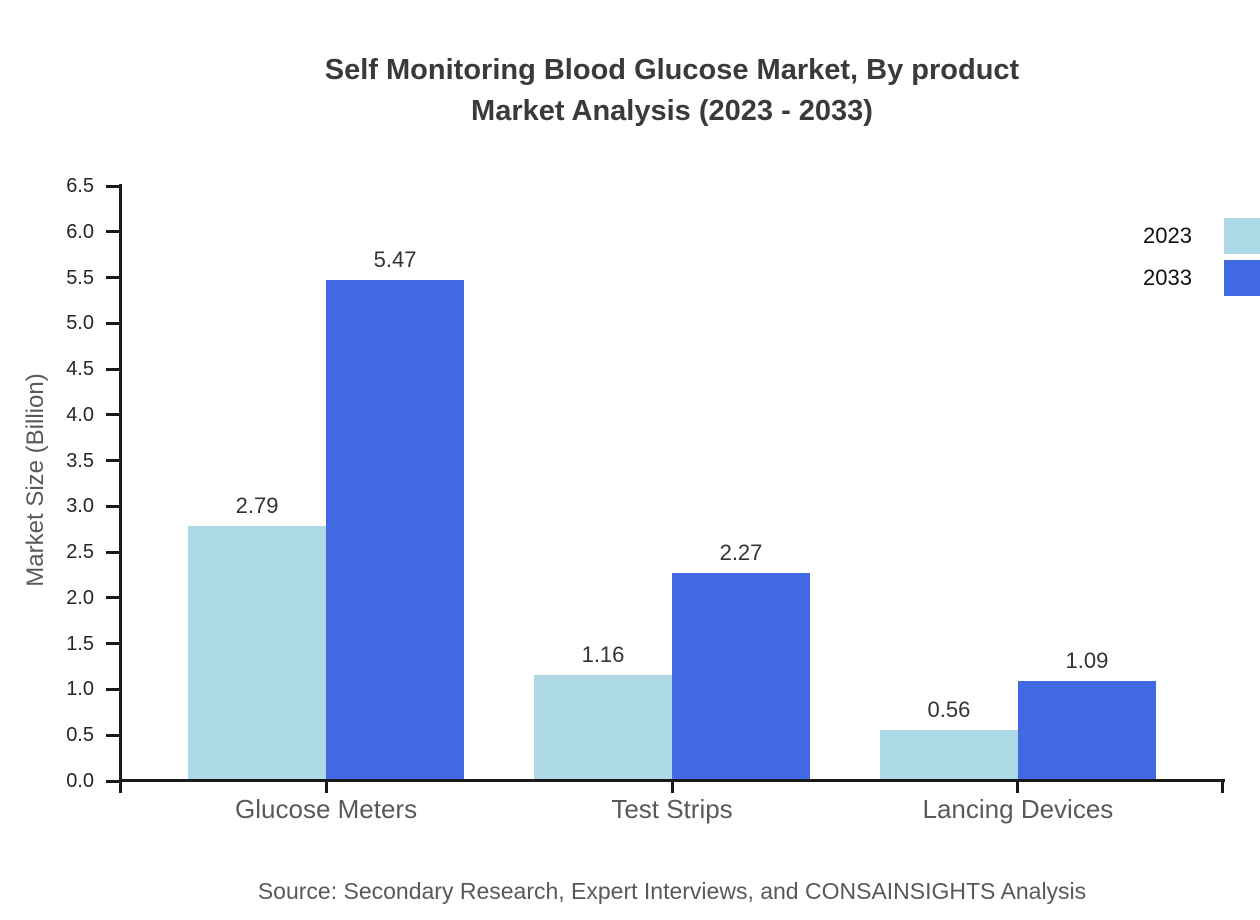 This screenshot has width=1260, height=920. Describe the element at coordinates (741, 553) in the screenshot. I see `bar-value-label: 2.27` at that location.